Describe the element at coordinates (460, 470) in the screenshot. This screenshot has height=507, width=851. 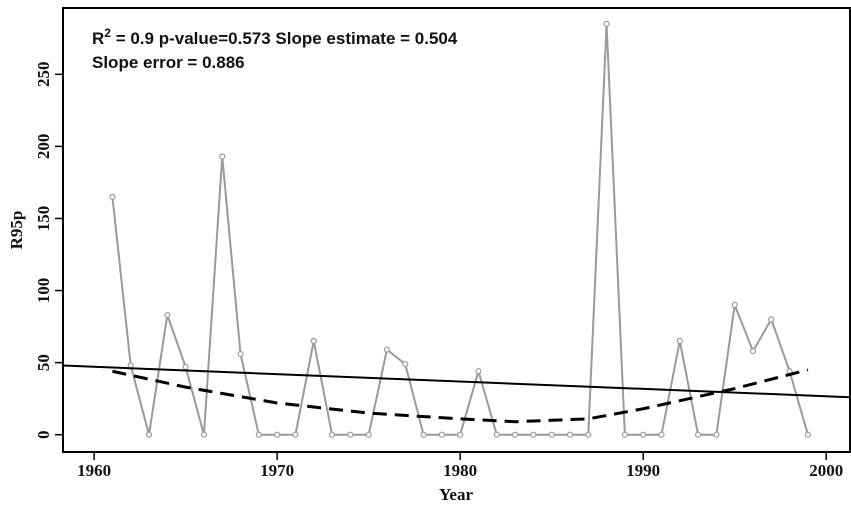
I see `x-tick-label: 1980` at that location.